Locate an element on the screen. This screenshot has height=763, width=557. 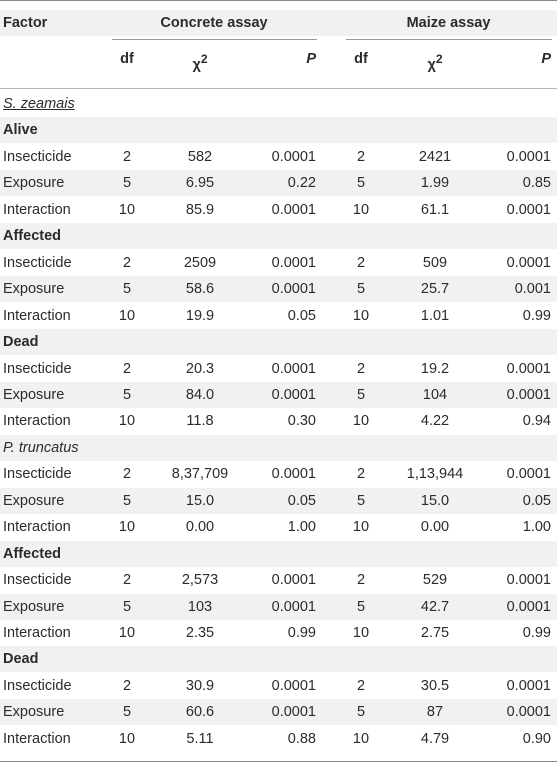
table-row: Insecticide 2 2509 0.0001 2 509 0.0001 is located at coordinates (278, 263).